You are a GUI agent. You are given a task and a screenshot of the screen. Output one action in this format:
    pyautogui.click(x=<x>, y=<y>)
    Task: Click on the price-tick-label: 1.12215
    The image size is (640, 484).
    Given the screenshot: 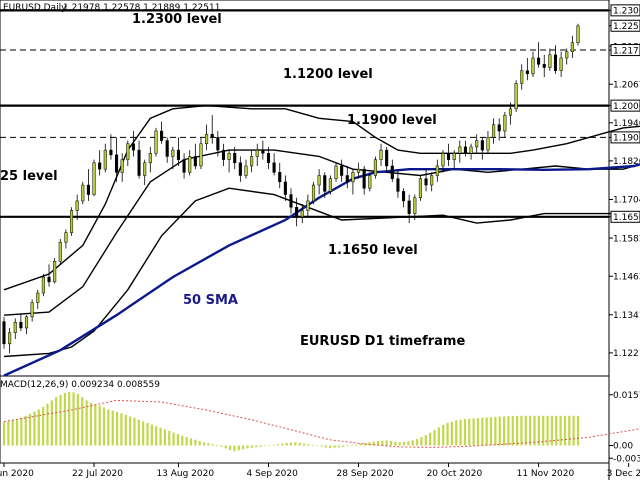 What is the action you would take?
    pyautogui.click(x=626, y=354)
    